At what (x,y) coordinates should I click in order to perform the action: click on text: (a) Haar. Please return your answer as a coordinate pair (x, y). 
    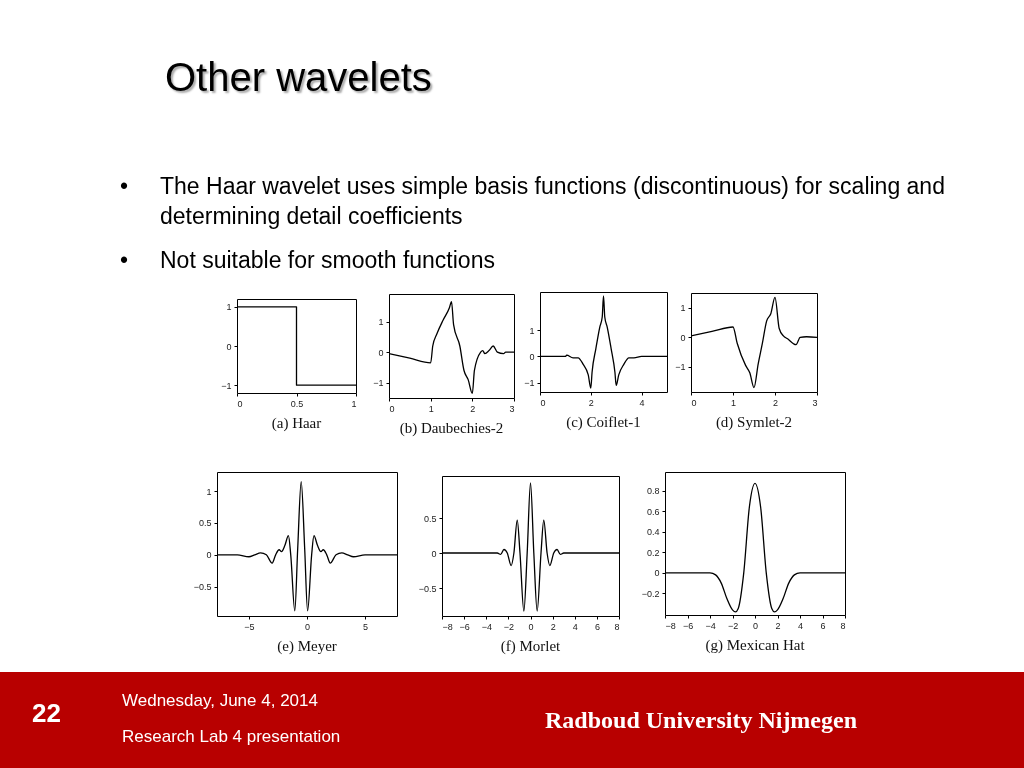
    Looking at the image, I should click on (296, 423).